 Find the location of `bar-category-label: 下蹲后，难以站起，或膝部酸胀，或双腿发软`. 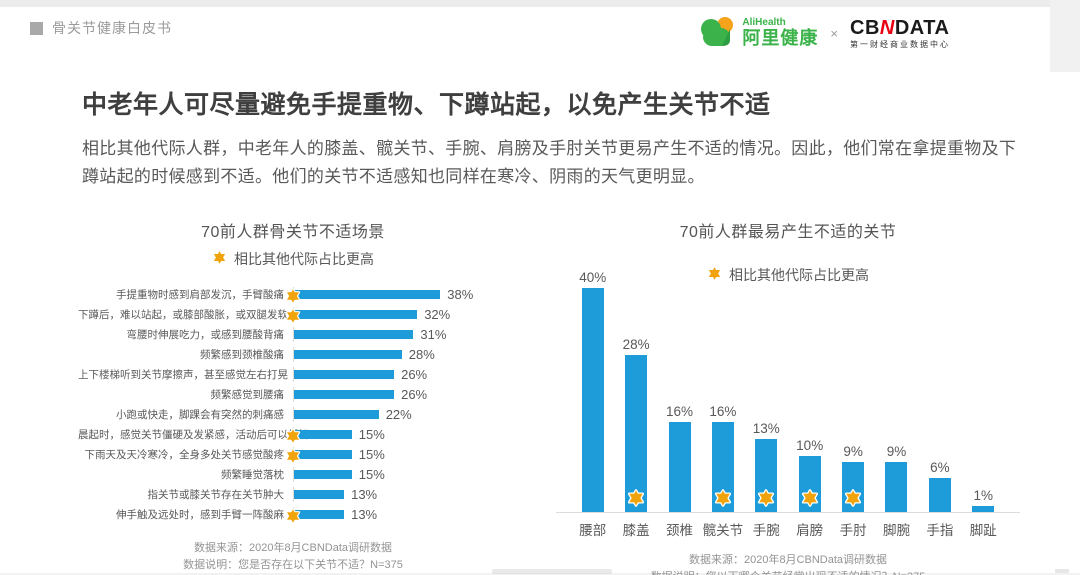

bar-category-label: 下蹲后，难以站起，或膝部酸胀，或双腿发软 is located at coordinates (183, 314).